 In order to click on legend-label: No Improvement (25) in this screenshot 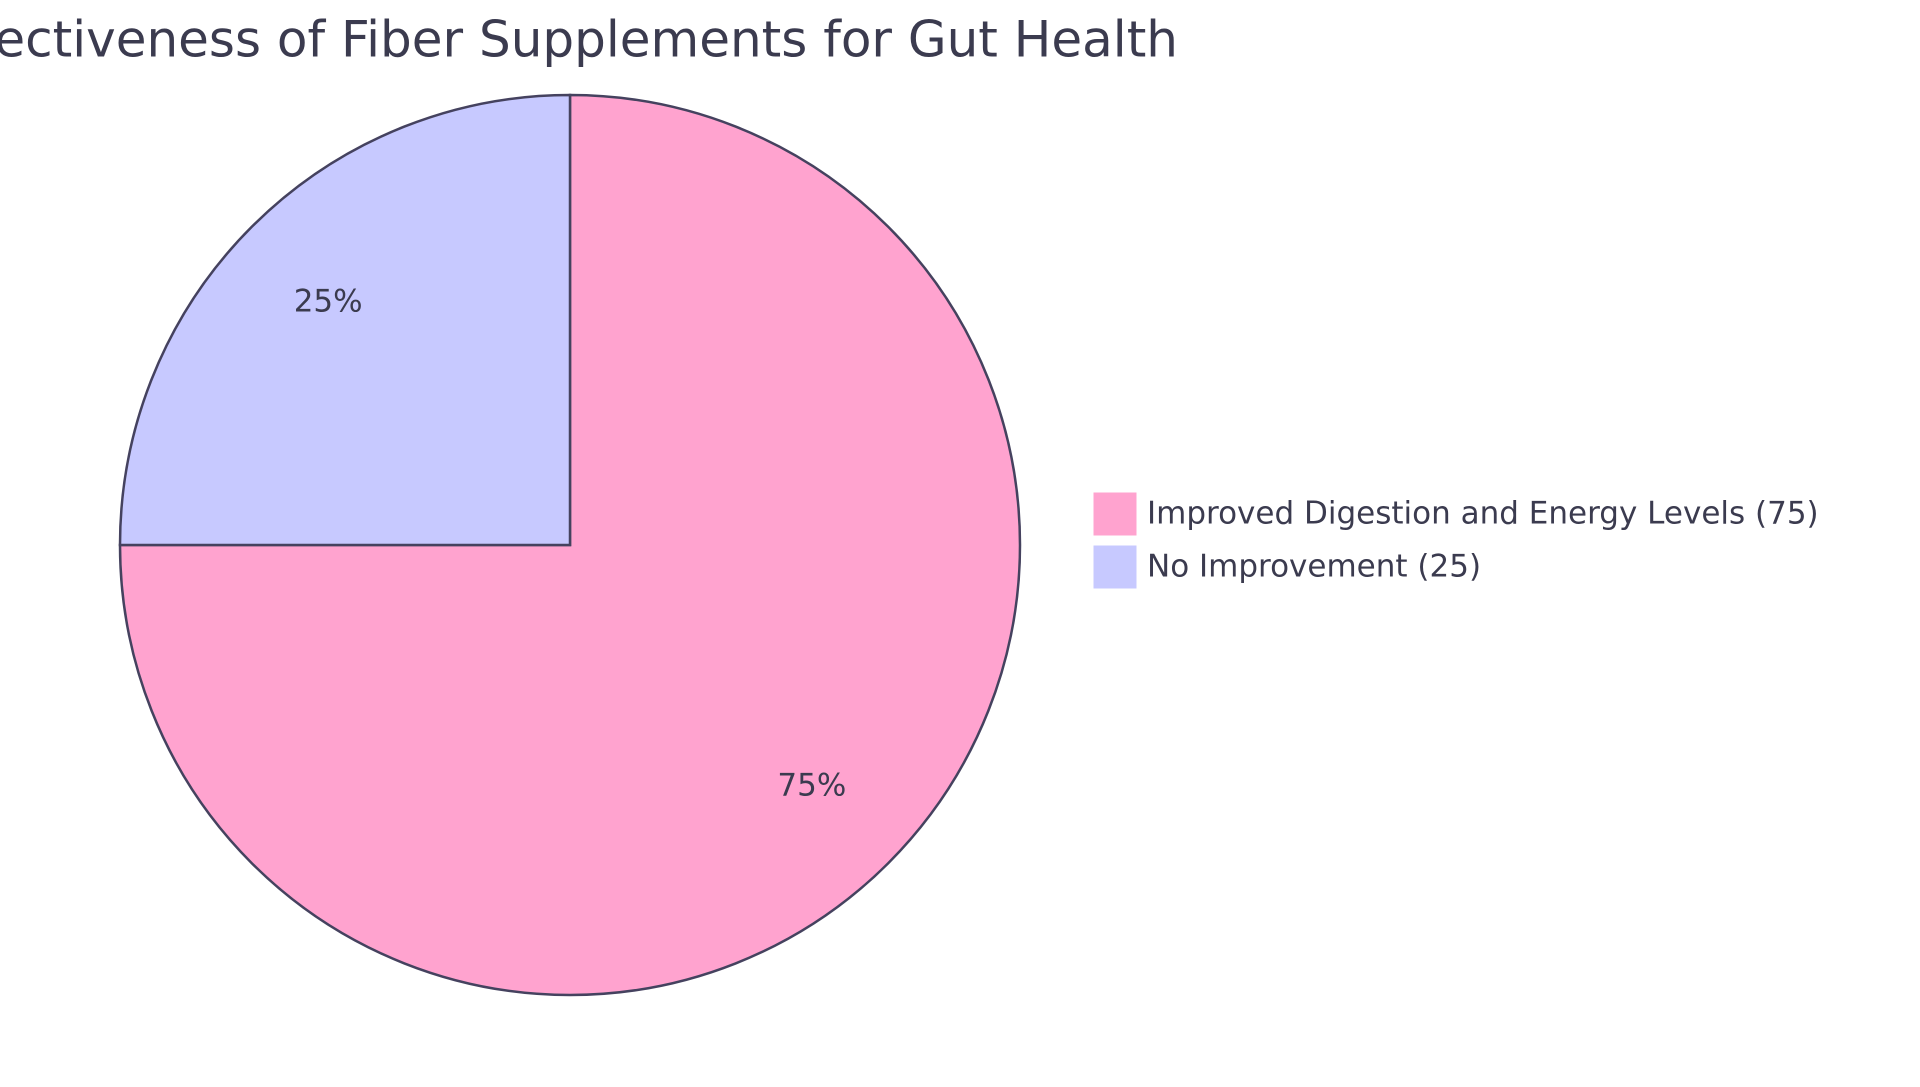, I will do `click(1314, 567)`.